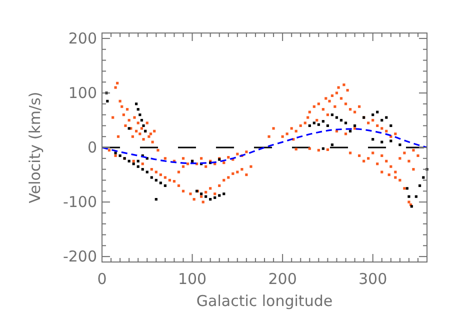 The image size is (458, 327). Describe the element at coordinates (79, 257) in the screenshot. I see `y-tick-label: -200` at that location.